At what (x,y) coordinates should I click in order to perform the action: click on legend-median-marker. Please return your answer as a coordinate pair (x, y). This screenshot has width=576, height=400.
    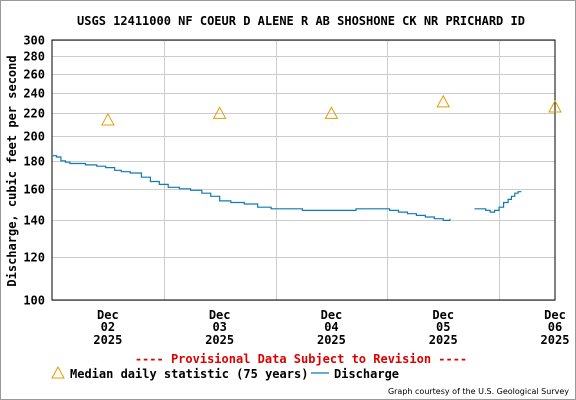
    Looking at the image, I should click on (58, 372).